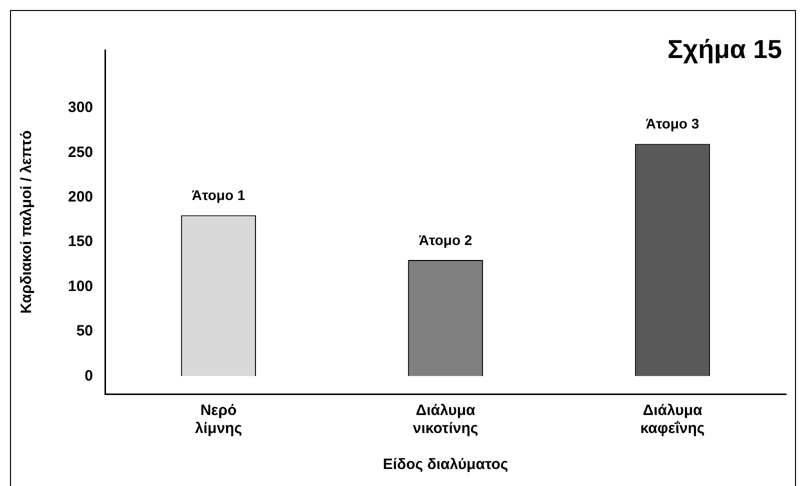  Describe the element at coordinates (218, 420) in the screenshot. I see `x-tick-label: Νερό λίμνης` at that location.